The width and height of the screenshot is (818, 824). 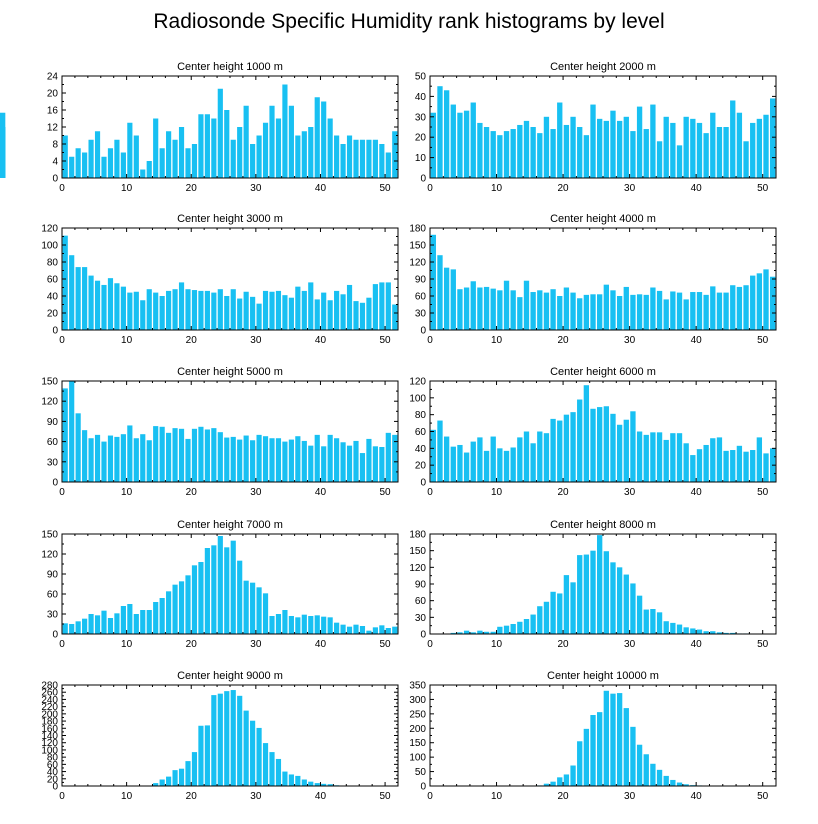 What do you see at coordinates (497, 188) in the screenshot?
I see `x-tick-label: 10` at bounding box center [497, 188].